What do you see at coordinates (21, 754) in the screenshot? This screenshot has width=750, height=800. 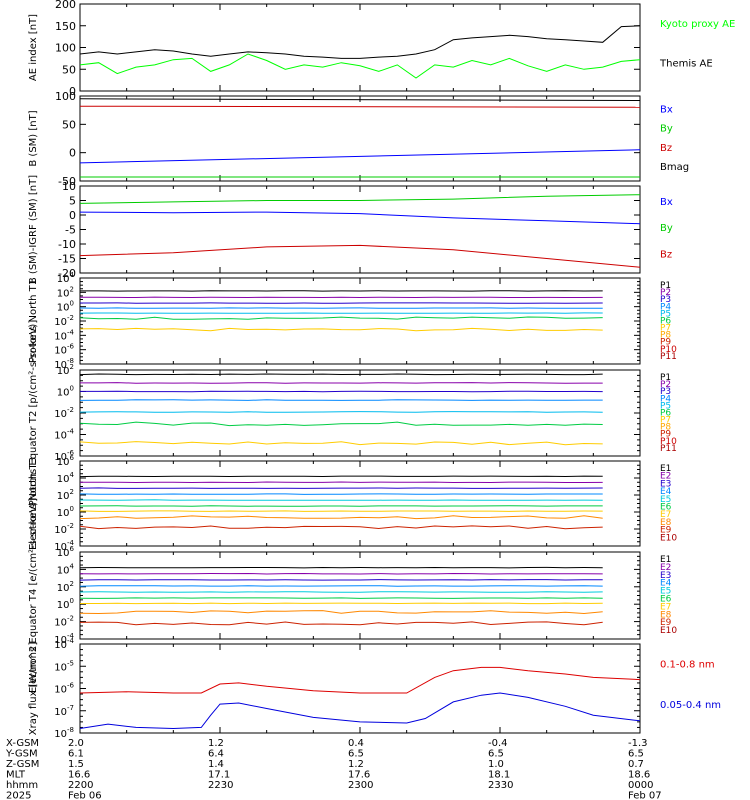 I see `x-axis-row-label: Y-GSM` at bounding box center [21, 754].